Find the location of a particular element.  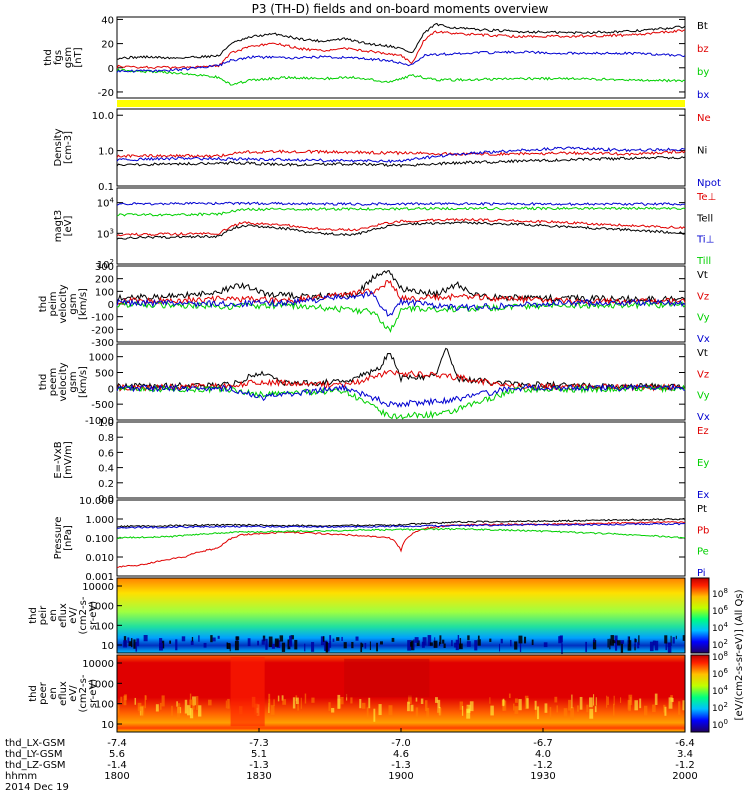

ylabel-line: sr-eV) is located at coordinates (93, 615).